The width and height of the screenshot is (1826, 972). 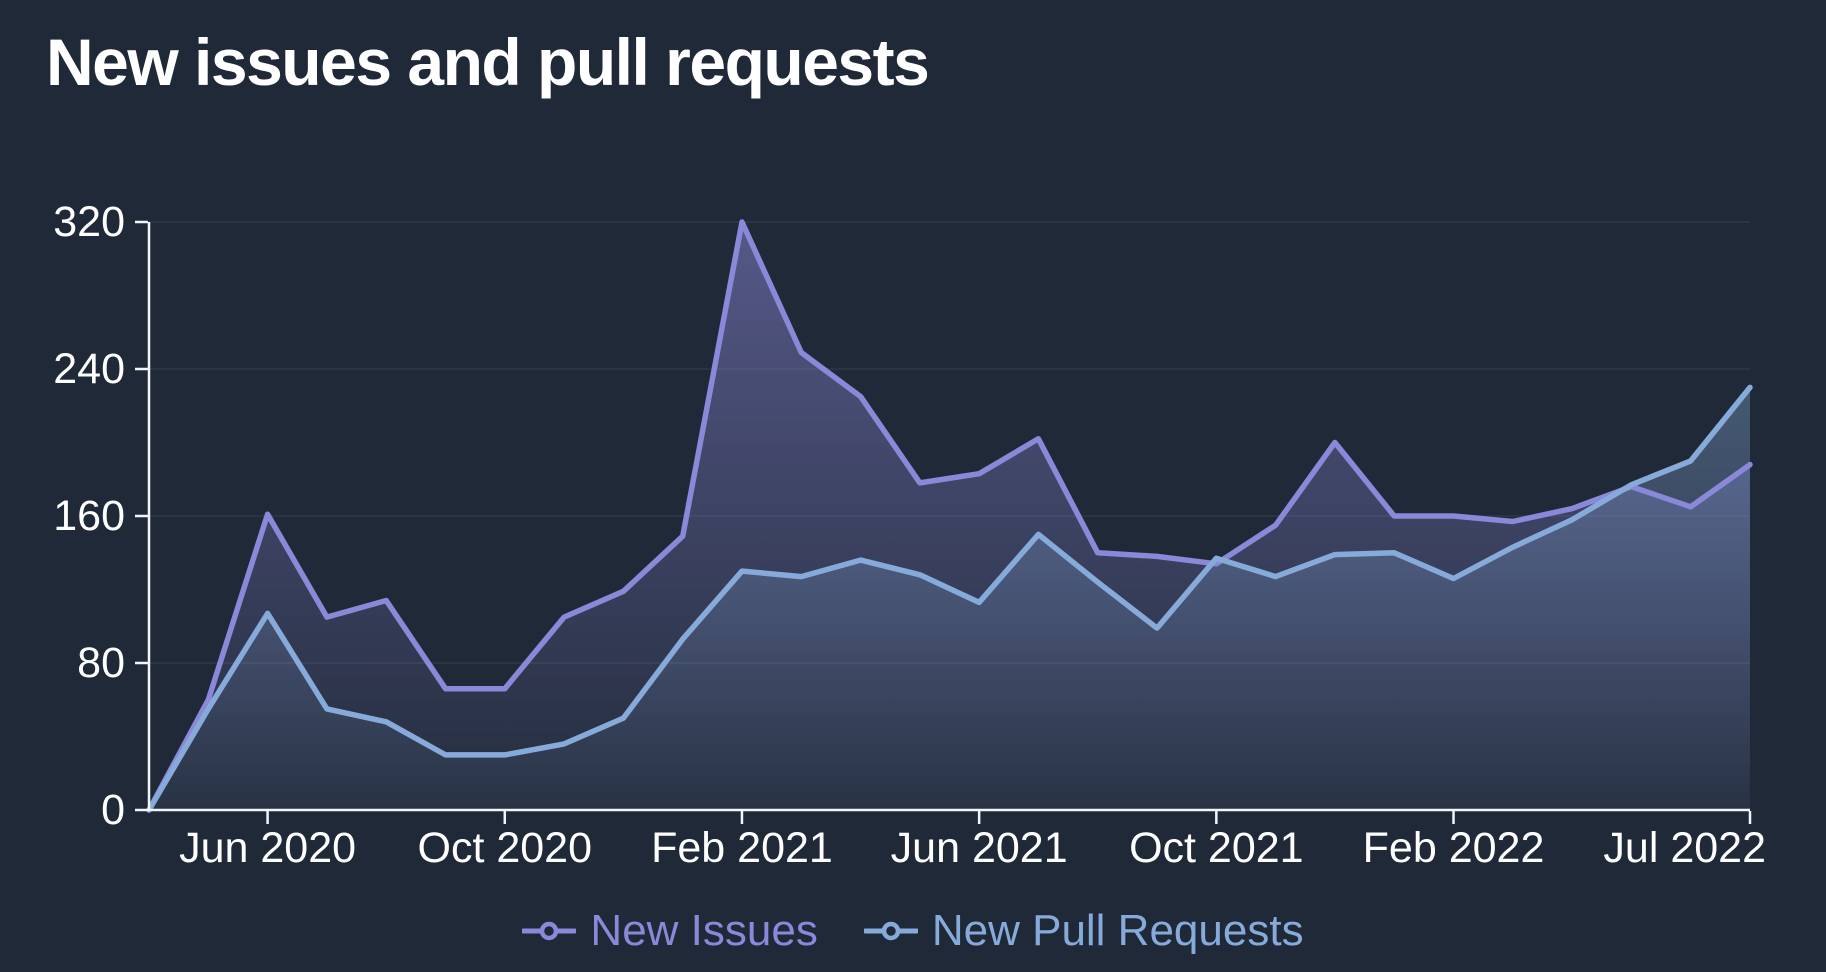 I want to click on legend: New Issues New Pull Requests, so click(x=913, y=931).